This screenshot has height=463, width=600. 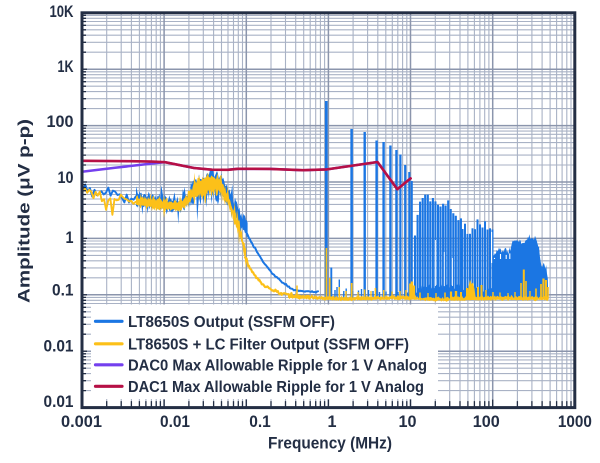 I want to click on svg-text:DAC1 Max Allowable Ripple for: DAC1 Max Allowable Ripple for 1 V Analog, so click(x=276, y=387).